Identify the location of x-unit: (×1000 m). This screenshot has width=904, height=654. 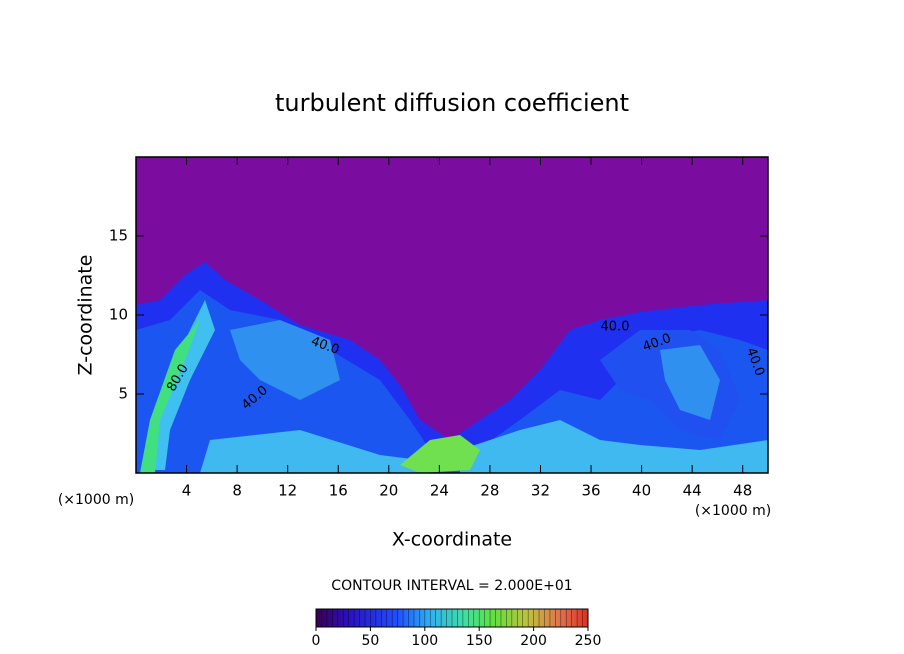
(733, 511).